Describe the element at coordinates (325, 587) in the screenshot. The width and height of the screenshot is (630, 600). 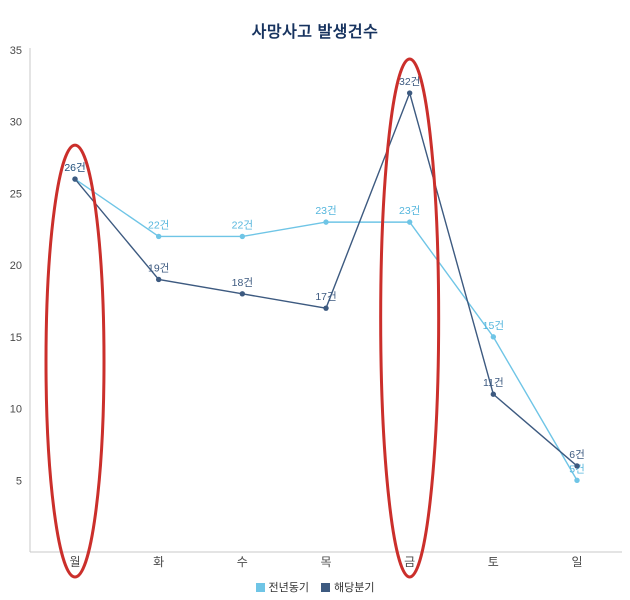
I see `legend-swatch-current-quarter` at that location.